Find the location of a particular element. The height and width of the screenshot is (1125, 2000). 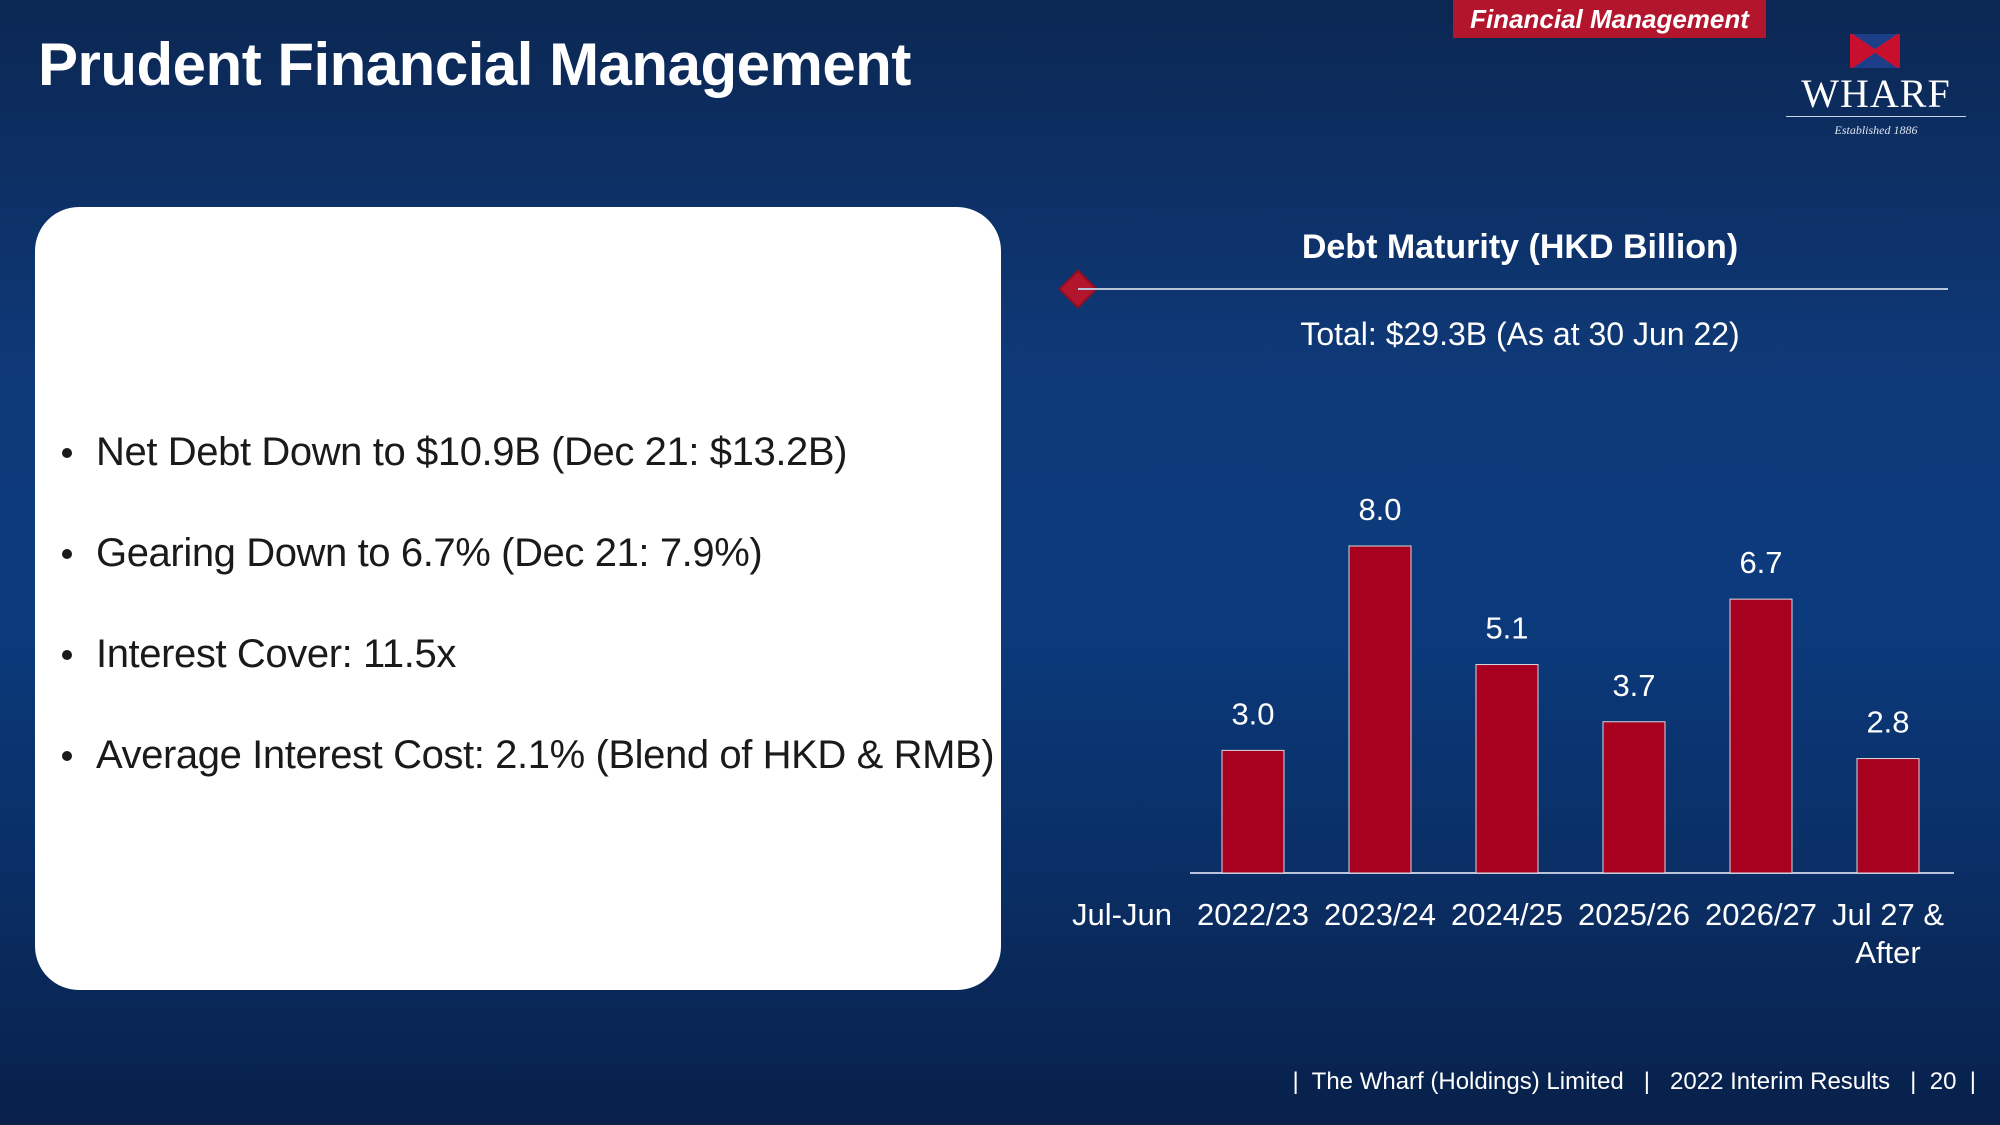

x-tick-label: 2024/25 is located at coordinates (1507, 914).